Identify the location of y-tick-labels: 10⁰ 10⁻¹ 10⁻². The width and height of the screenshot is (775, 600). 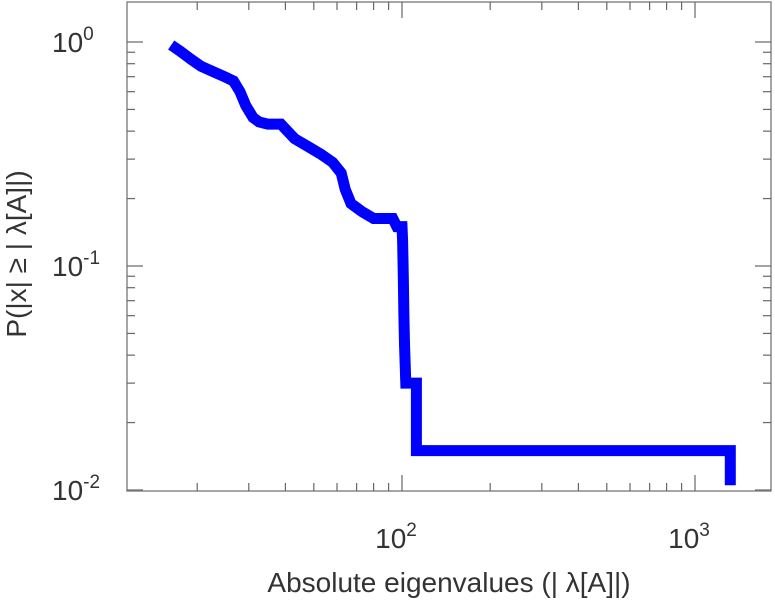
(76, 265).